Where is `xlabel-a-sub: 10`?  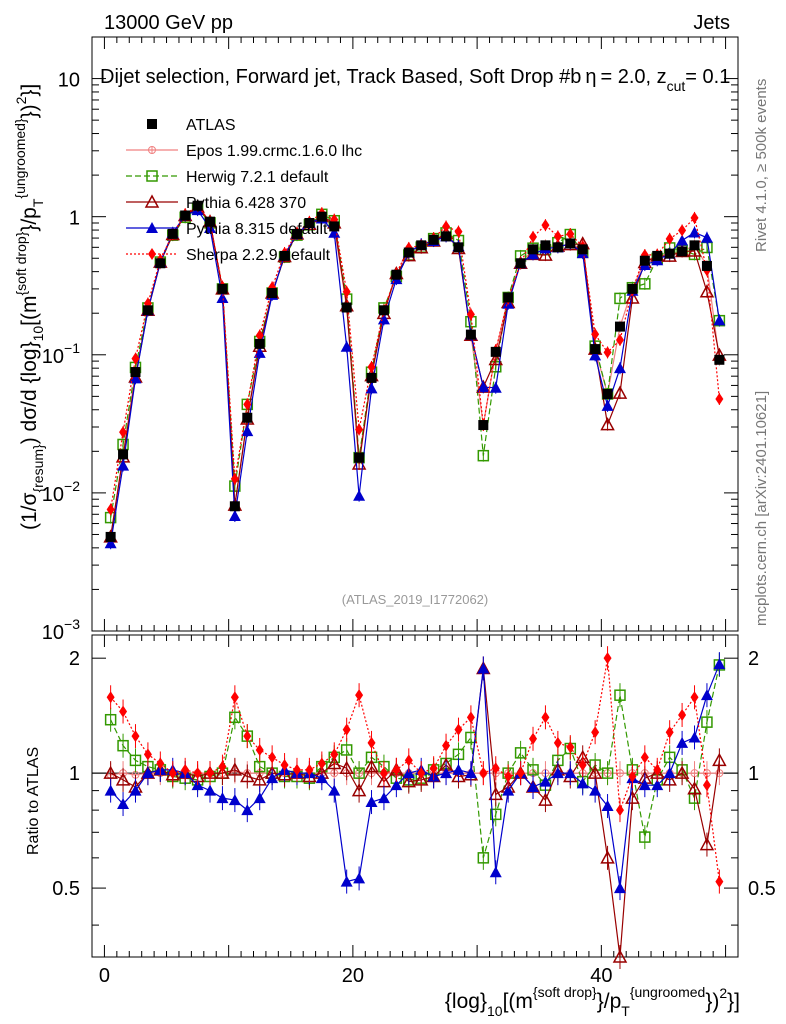
xlabel-a-sub: 10 is located at coordinates (495, 1011).